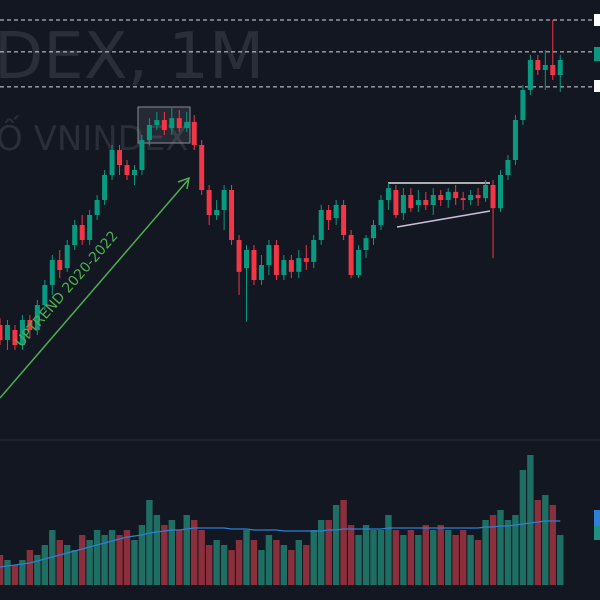  What do you see at coordinates (132, 57) in the screenshot?
I see `watermark: DEX, 1M` at bounding box center [132, 57].